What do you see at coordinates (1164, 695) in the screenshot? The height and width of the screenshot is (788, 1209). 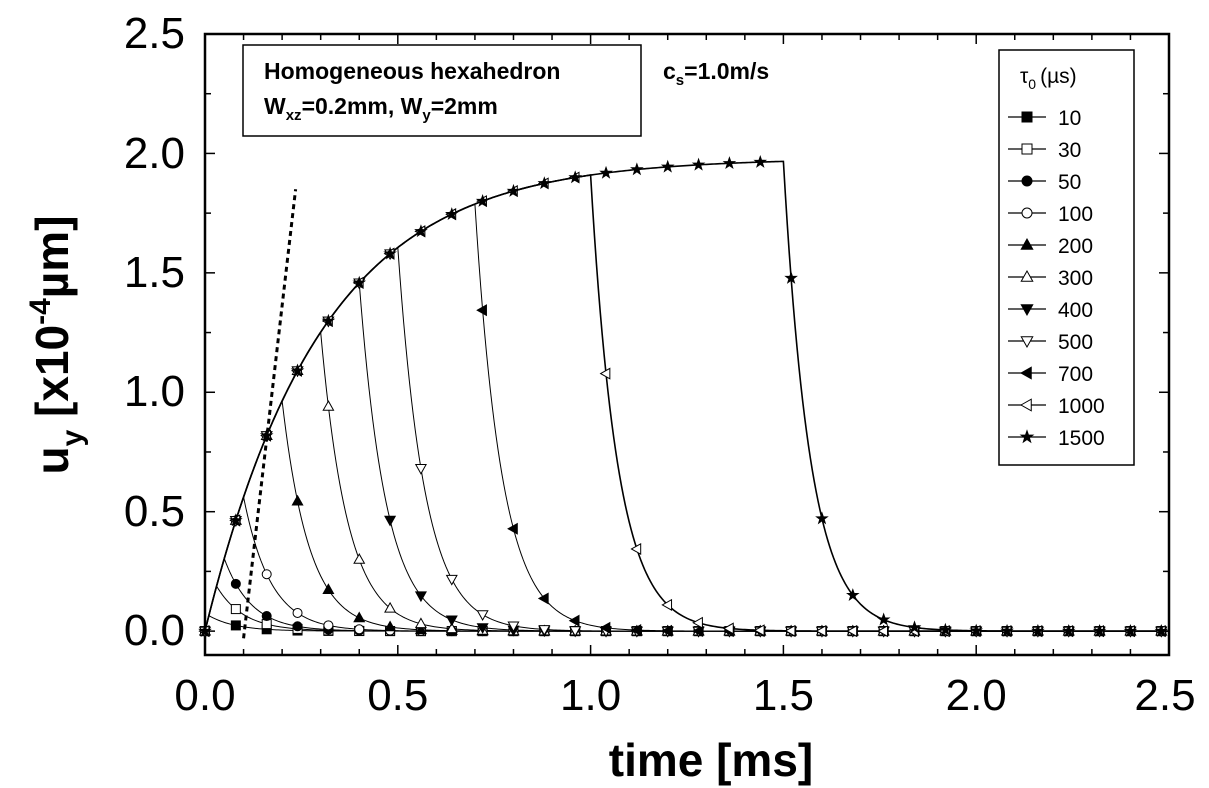 I see `x-tick-label: 2.5` at bounding box center [1164, 695].